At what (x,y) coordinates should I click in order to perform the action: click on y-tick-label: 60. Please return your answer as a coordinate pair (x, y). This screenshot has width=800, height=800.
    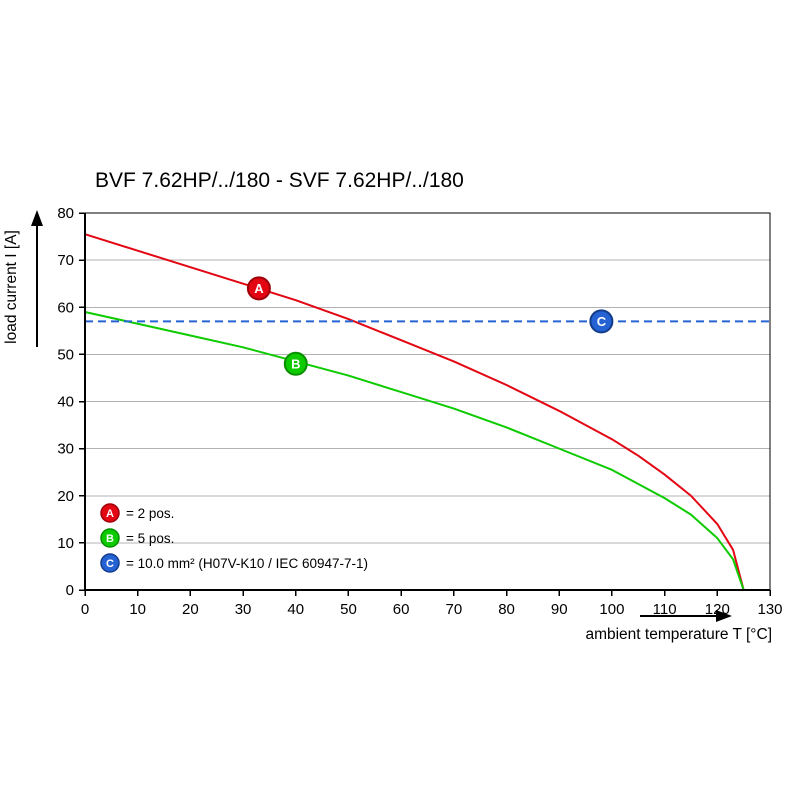
    Looking at the image, I should click on (65, 307).